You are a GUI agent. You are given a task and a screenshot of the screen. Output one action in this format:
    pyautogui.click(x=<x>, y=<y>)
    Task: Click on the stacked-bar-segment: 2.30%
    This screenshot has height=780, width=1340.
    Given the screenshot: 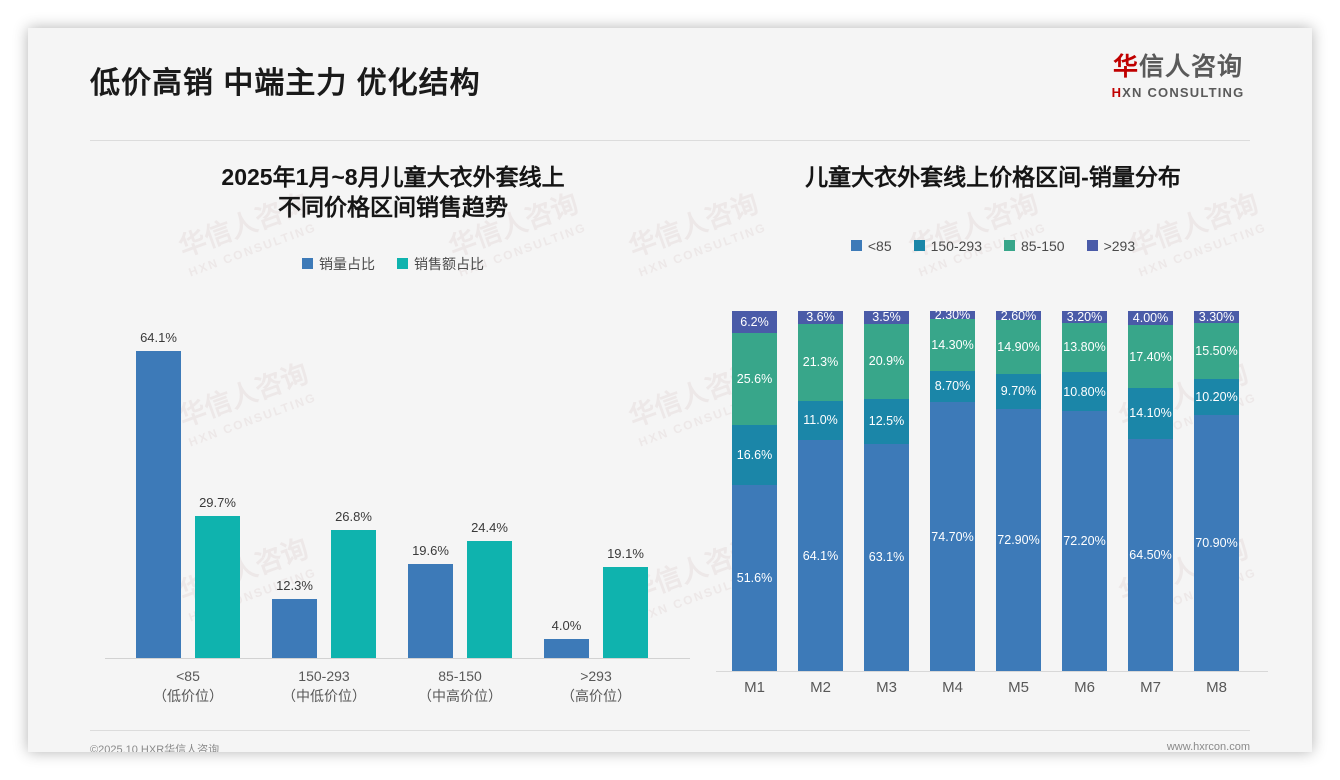 What is the action you would take?
    pyautogui.click(x=952, y=315)
    